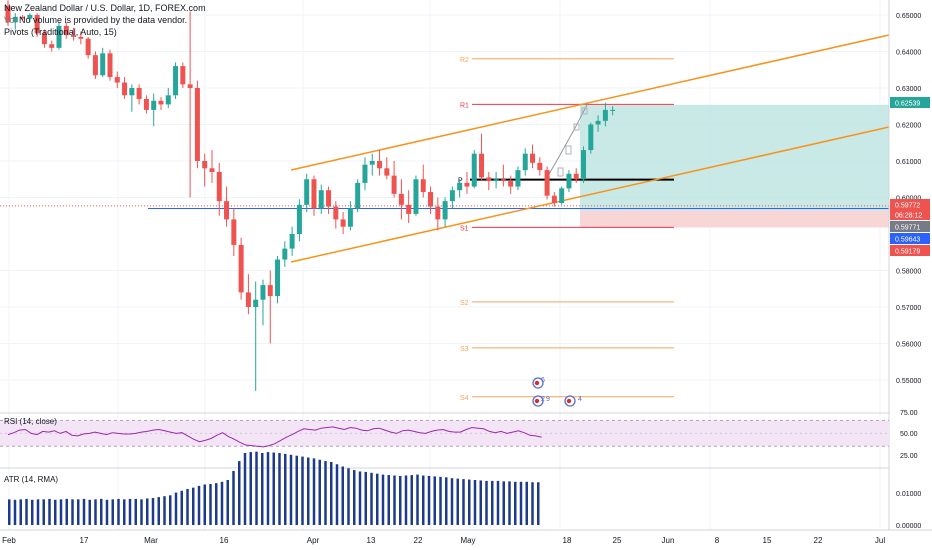 Image resolution: width=932 pixels, height=550 pixels. I want to click on pivots-legend: Pivots (Traditional, Auto, 15), so click(60, 32).